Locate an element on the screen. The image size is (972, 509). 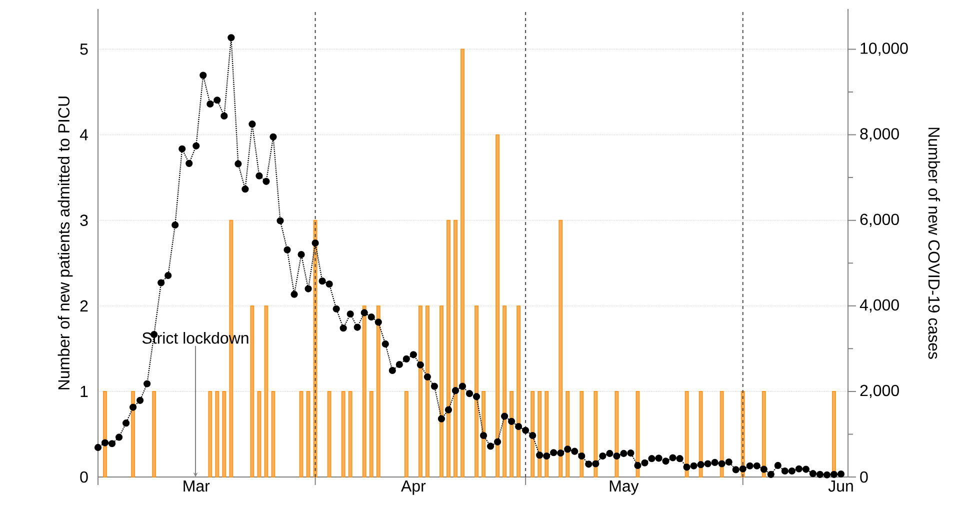
y-axis-title: Number of new patients admitted to PICU is located at coordinates (65, 243).